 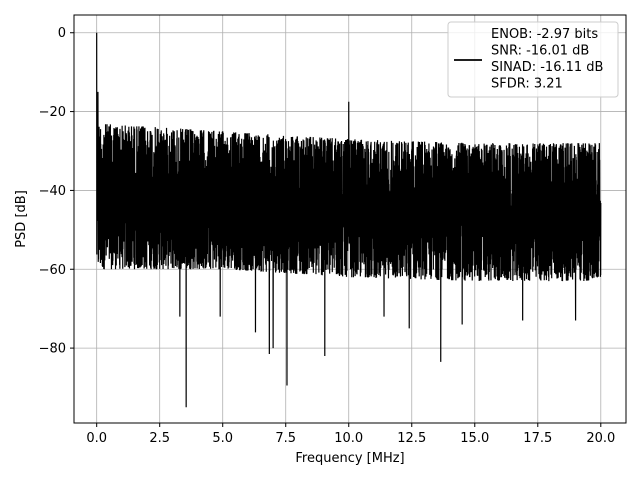 What do you see at coordinates (411, 438) in the screenshot?
I see `x-tick-label: 12.5` at bounding box center [411, 438].